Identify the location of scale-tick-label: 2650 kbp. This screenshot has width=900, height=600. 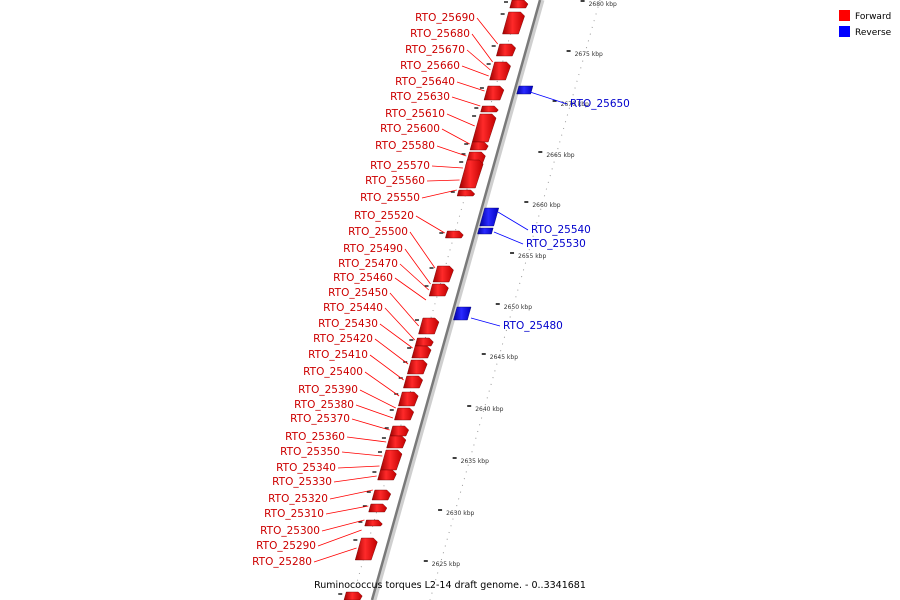
(518, 307).